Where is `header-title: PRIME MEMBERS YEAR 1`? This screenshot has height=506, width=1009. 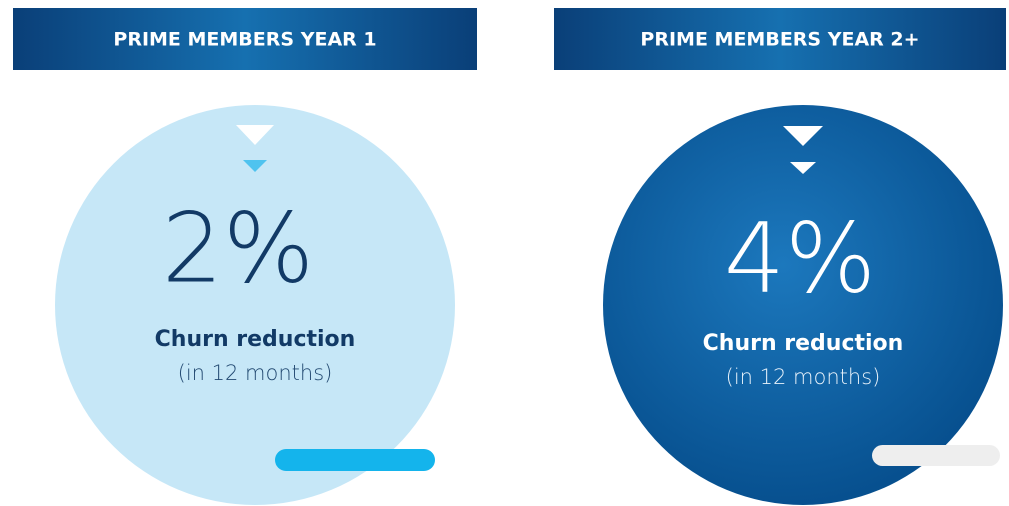 header-title: PRIME MEMBERS YEAR 1 is located at coordinates (244, 40).